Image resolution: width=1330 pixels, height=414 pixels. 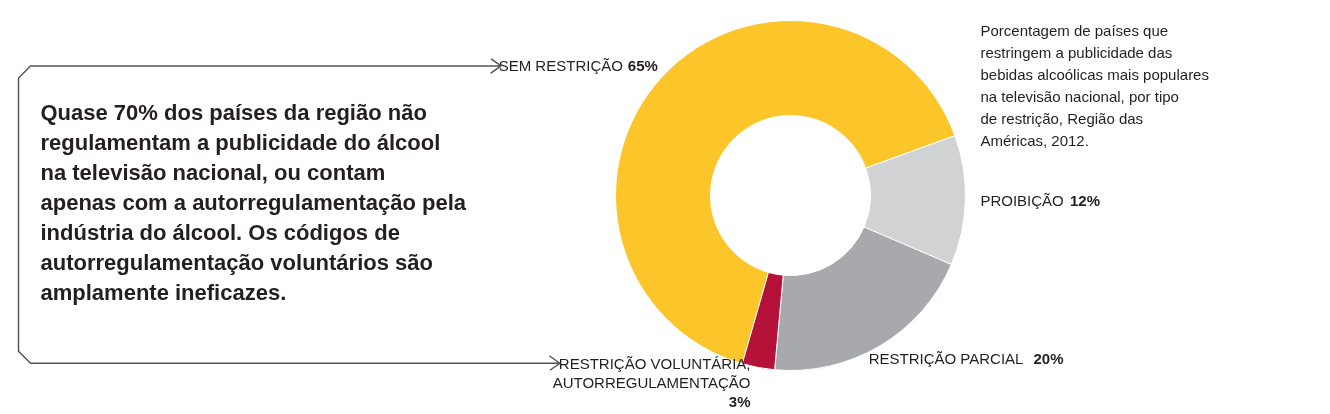 I want to click on slice-label: RESTRIÇÃO PARCIAL, so click(x=946, y=359).